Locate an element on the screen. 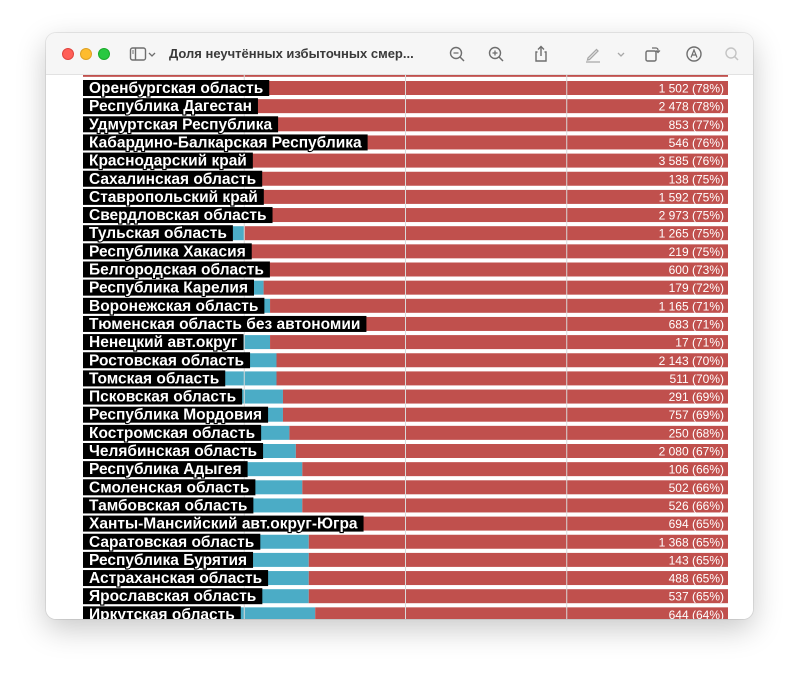 This screenshot has height=681, width=800. category-label: Республика Мордовия is located at coordinates (175, 415).